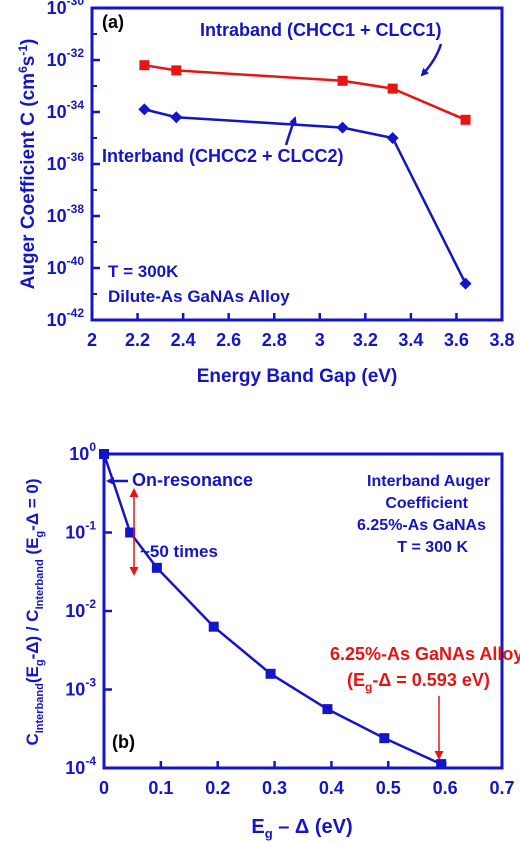 The width and height of the screenshot is (520, 842). Describe the element at coordinates (290, 131) in the screenshot. I see `panel-a-interband-pointer` at that location.